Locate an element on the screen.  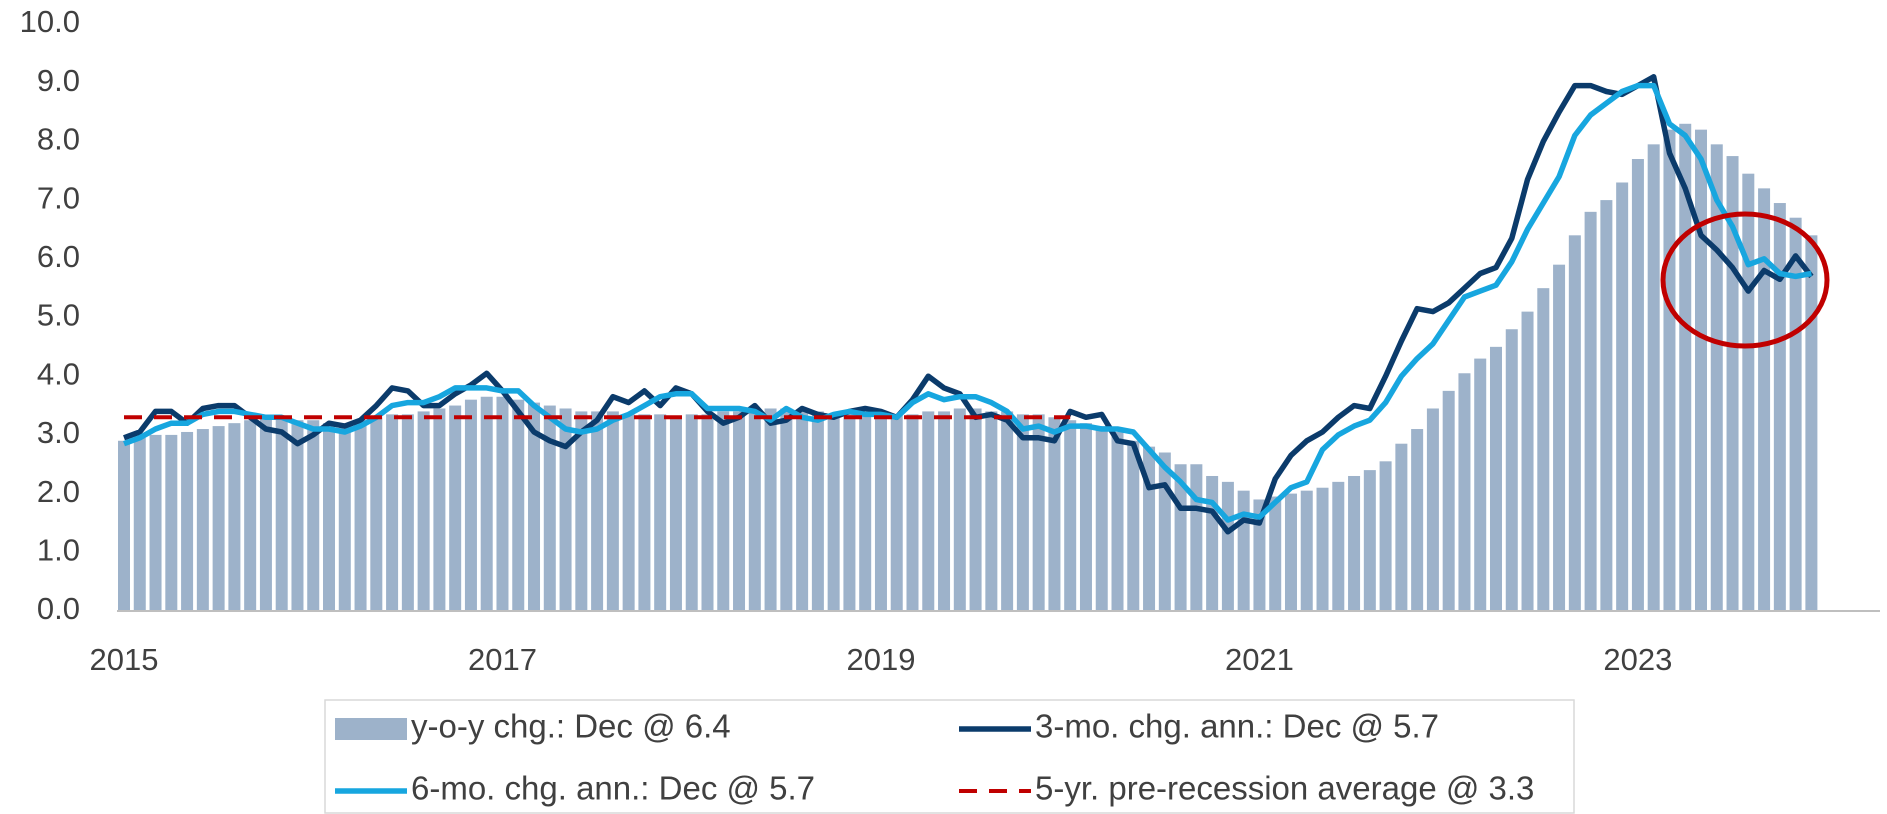
legend-swatch is located at coordinates (371, 729).